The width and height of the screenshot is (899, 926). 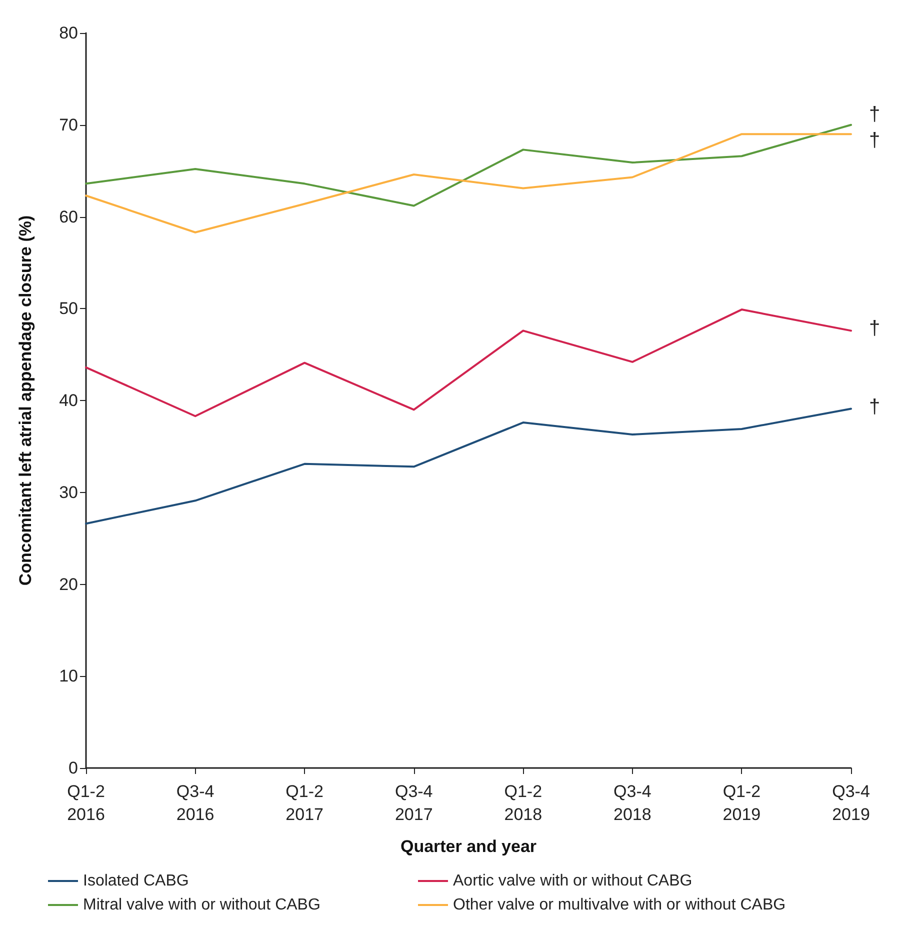 What do you see at coordinates (195, 803) in the screenshot?
I see `x-tick-label: Q3-4 2016` at bounding box center [195, 803].